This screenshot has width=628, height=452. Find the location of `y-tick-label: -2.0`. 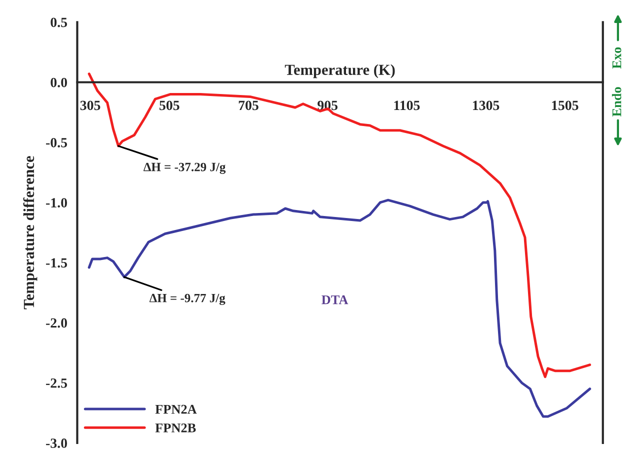

y-tick-label: -2.0 is located at coordinates (56, 323).